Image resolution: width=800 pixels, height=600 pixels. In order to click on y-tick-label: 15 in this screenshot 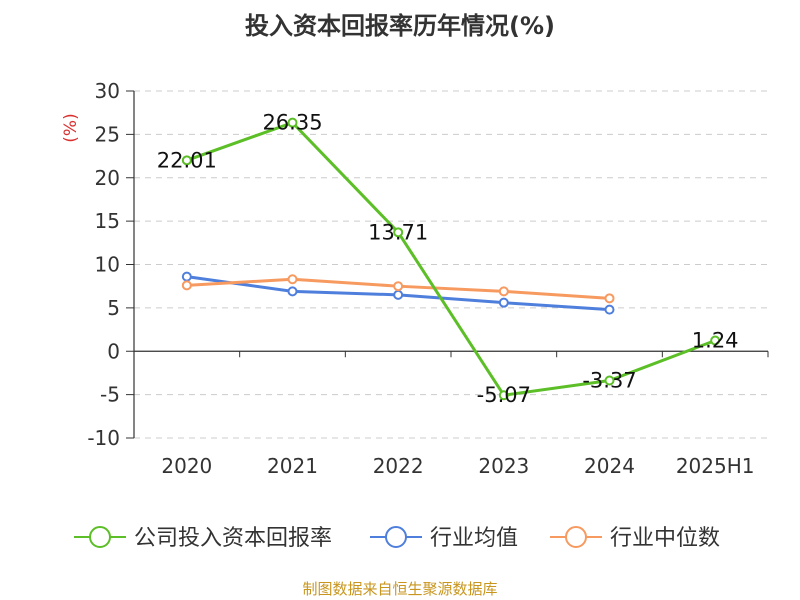, I will do `click(107, 221)`.